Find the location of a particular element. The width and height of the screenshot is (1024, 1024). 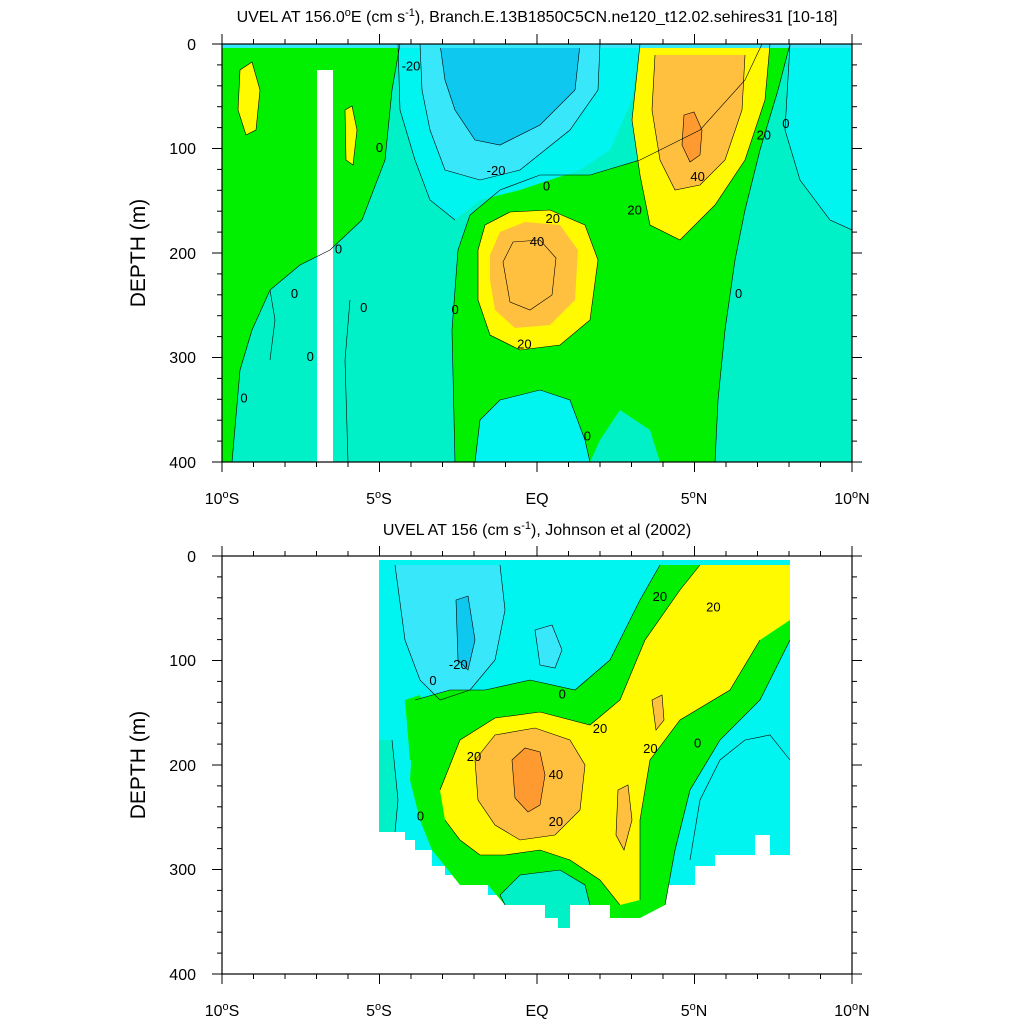

panel-observed-y-tick-labels: 0 100 200 300 400 is located at coordinates (182, 766).